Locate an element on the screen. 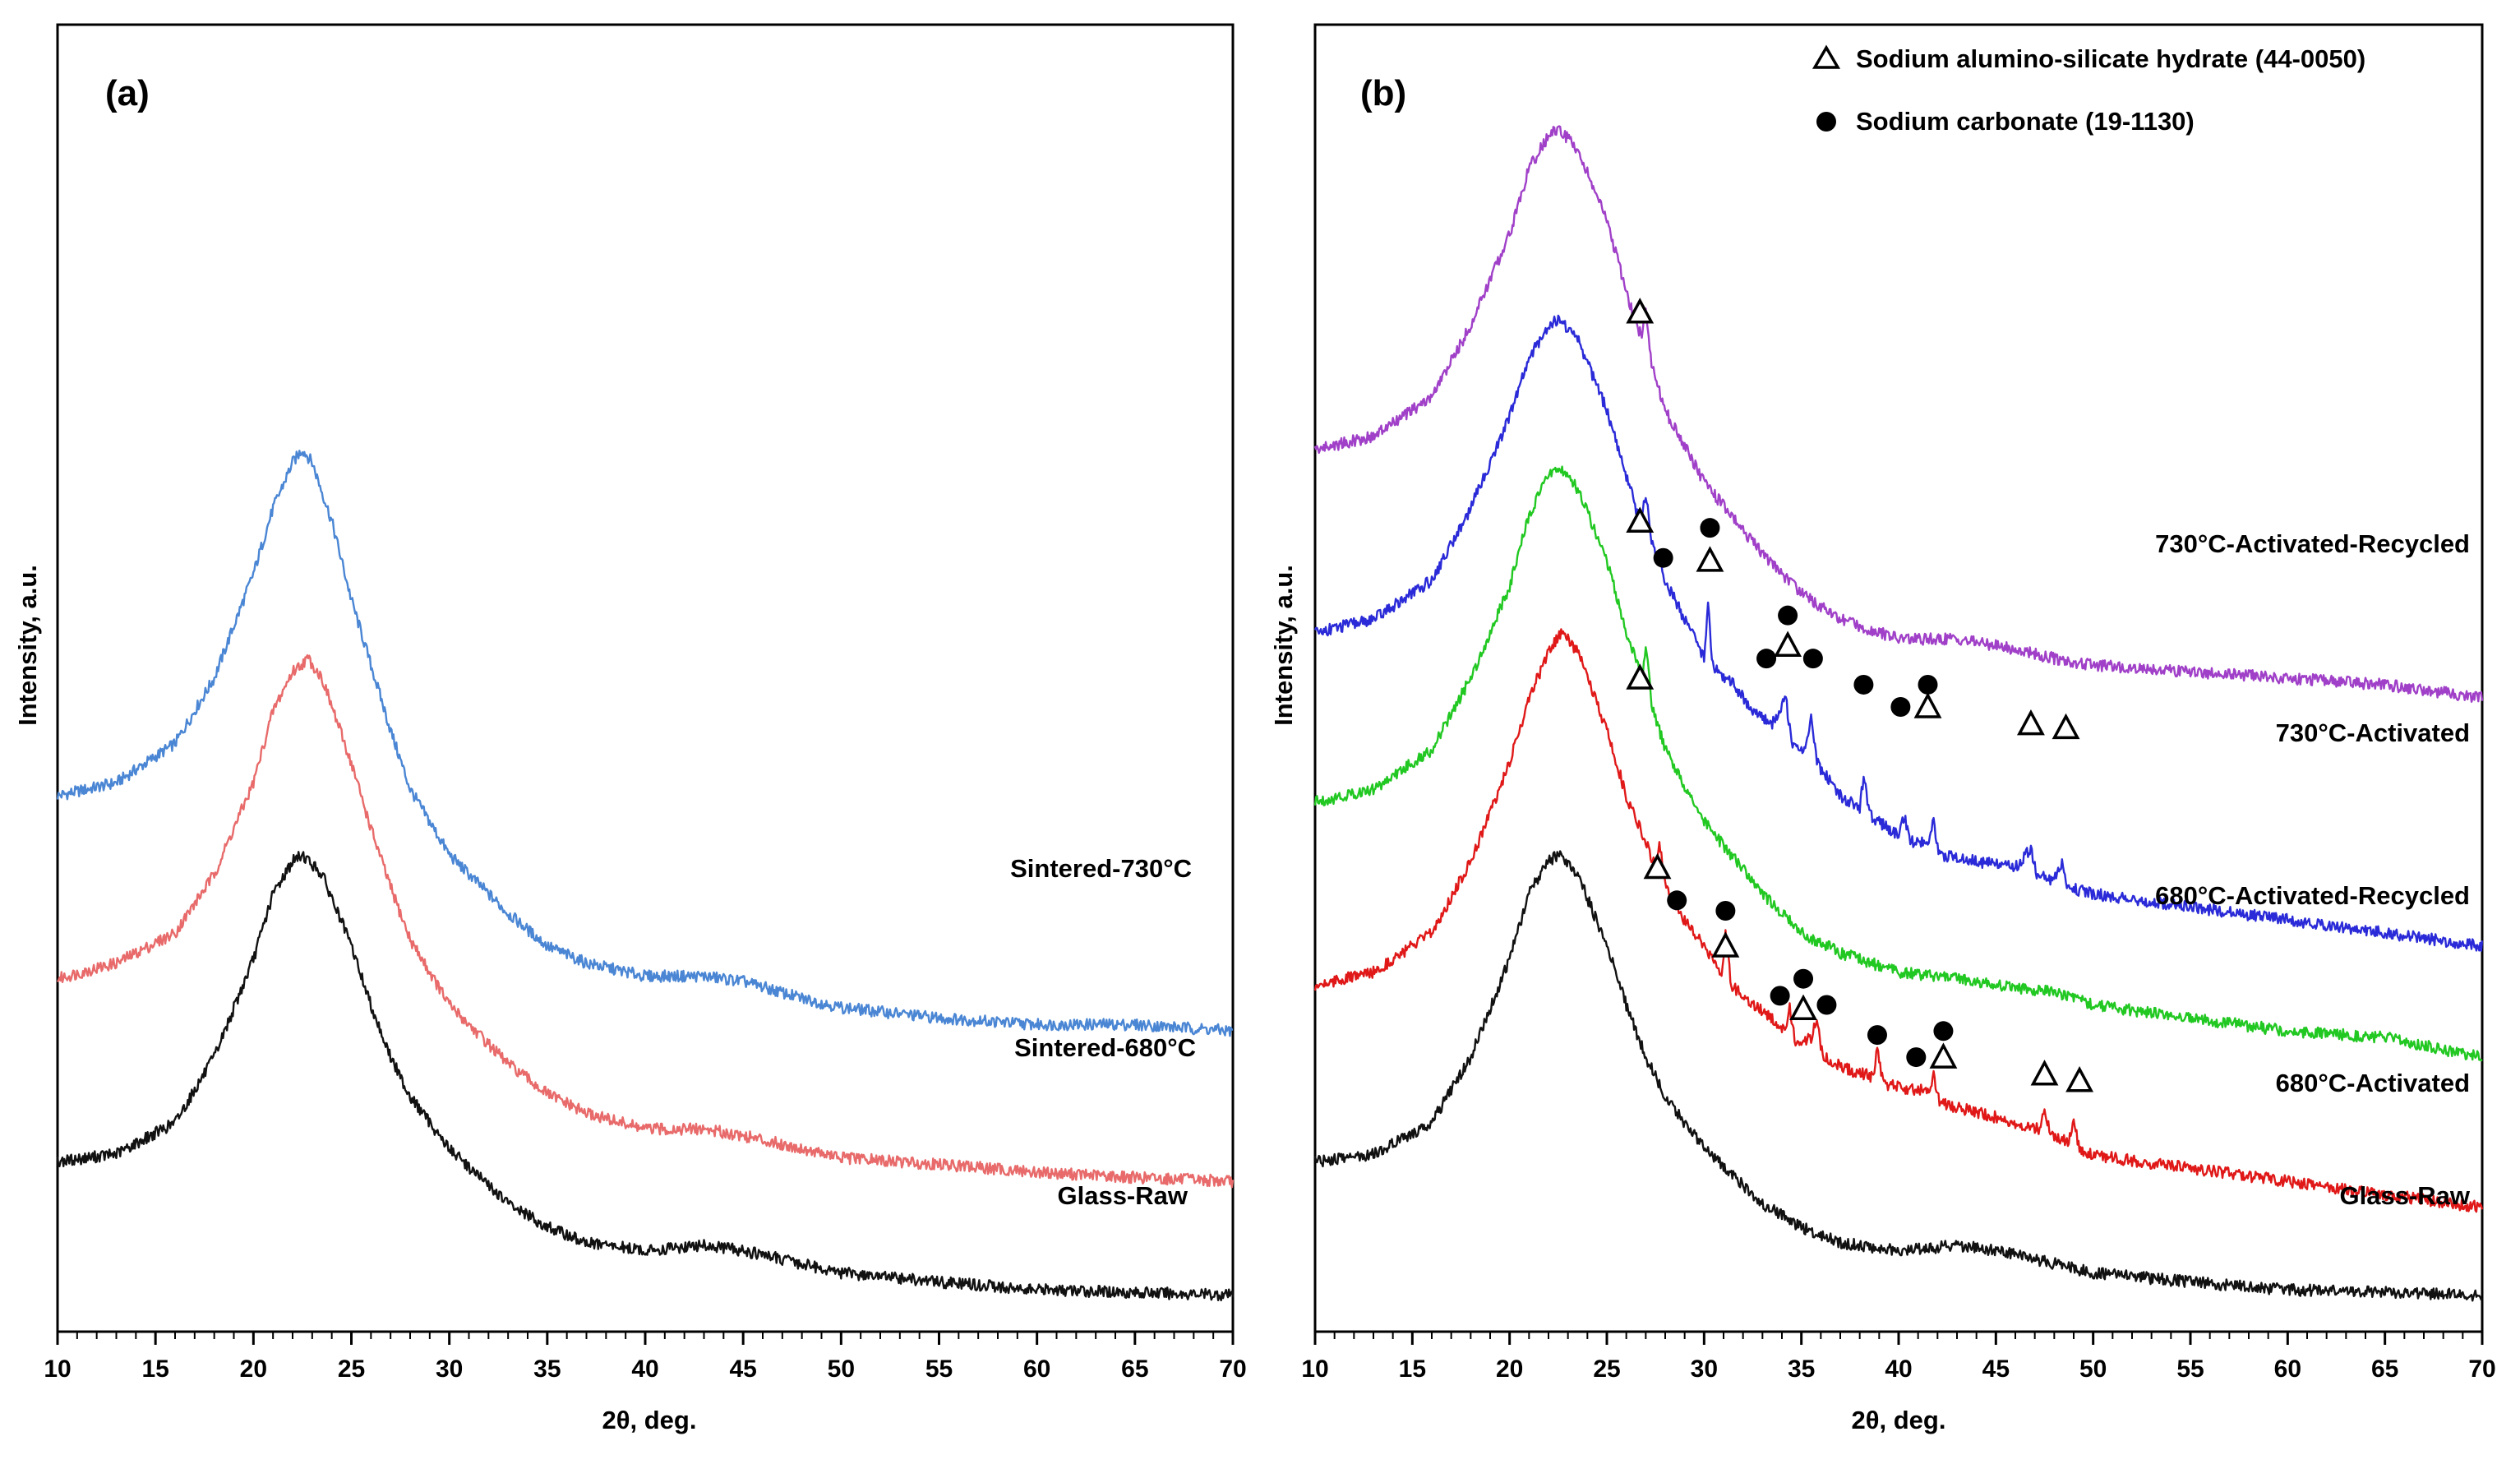  legend-circle-icon is located at coordinates (1826, 122).